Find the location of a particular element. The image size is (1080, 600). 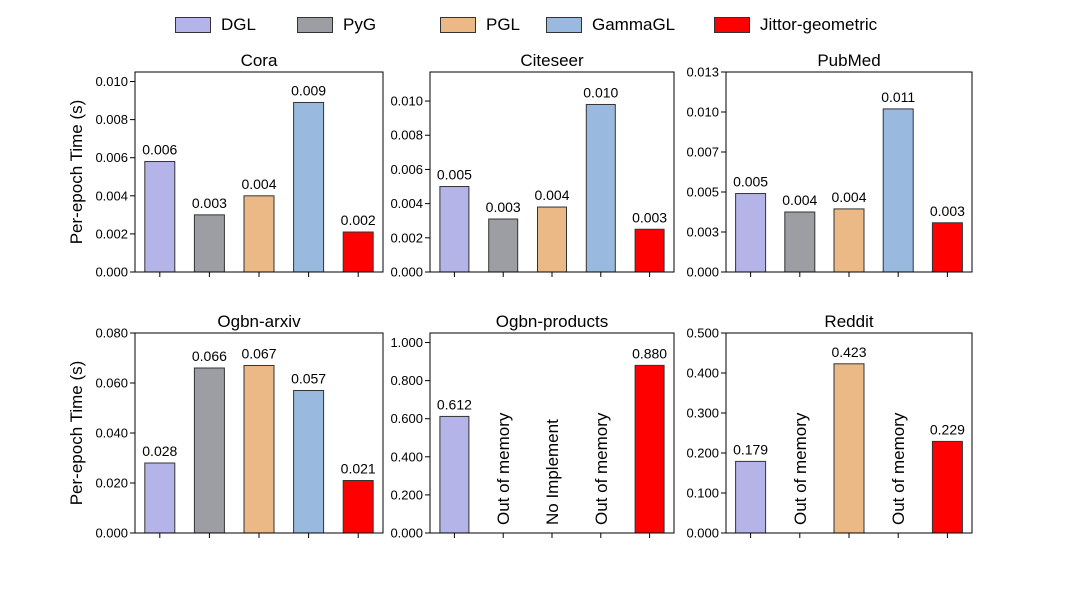

y-tick-label: 1.000 is located at coordinates (406, 342).